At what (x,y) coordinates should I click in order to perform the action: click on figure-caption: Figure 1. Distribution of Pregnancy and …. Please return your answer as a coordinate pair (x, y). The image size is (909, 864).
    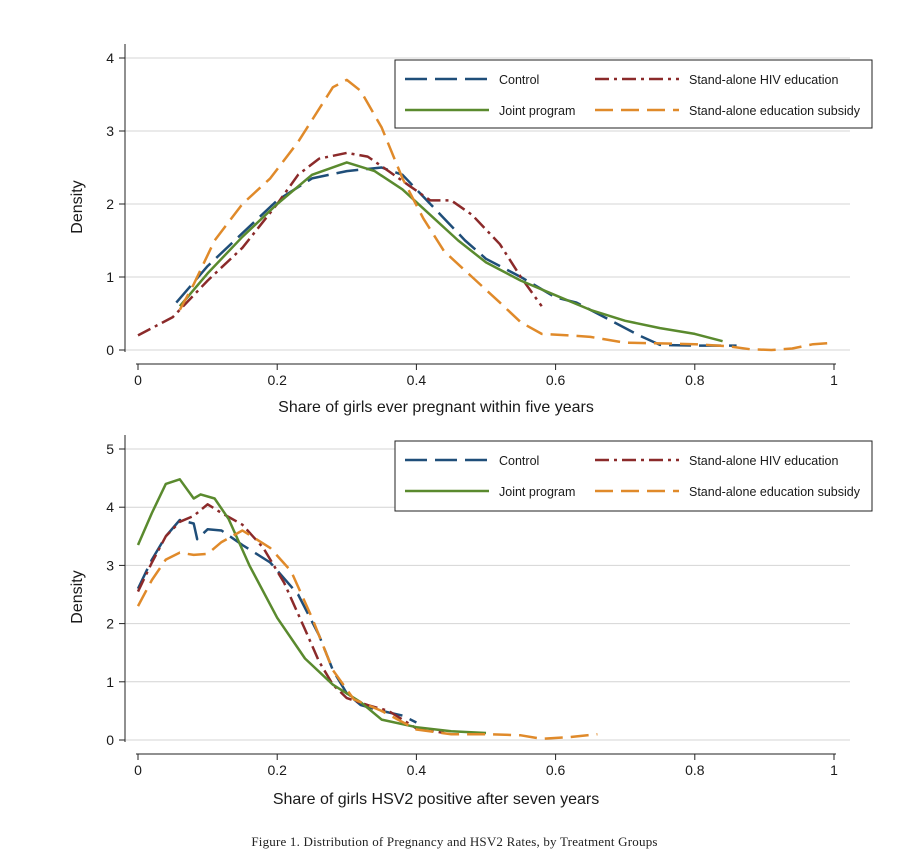
    Looking at the image, I should click on (454, 841).